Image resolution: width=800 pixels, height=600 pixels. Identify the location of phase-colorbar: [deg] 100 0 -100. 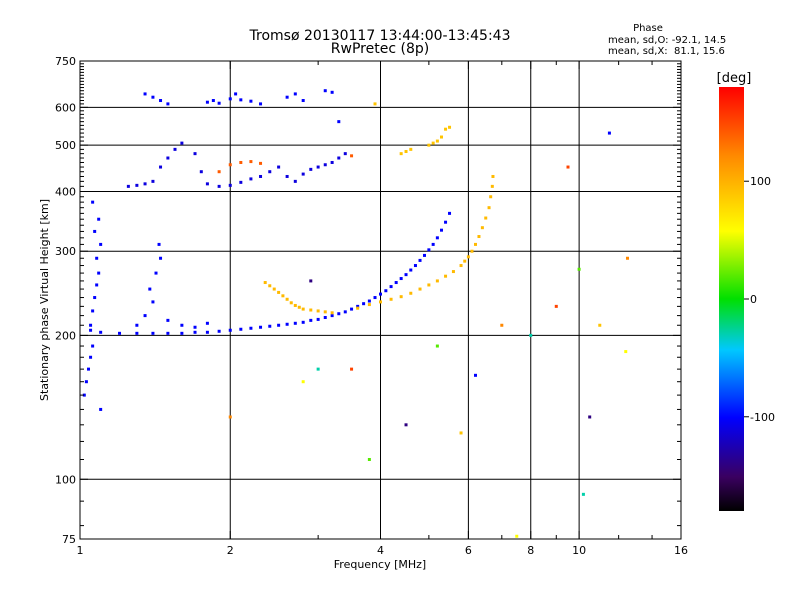
(746, 291).